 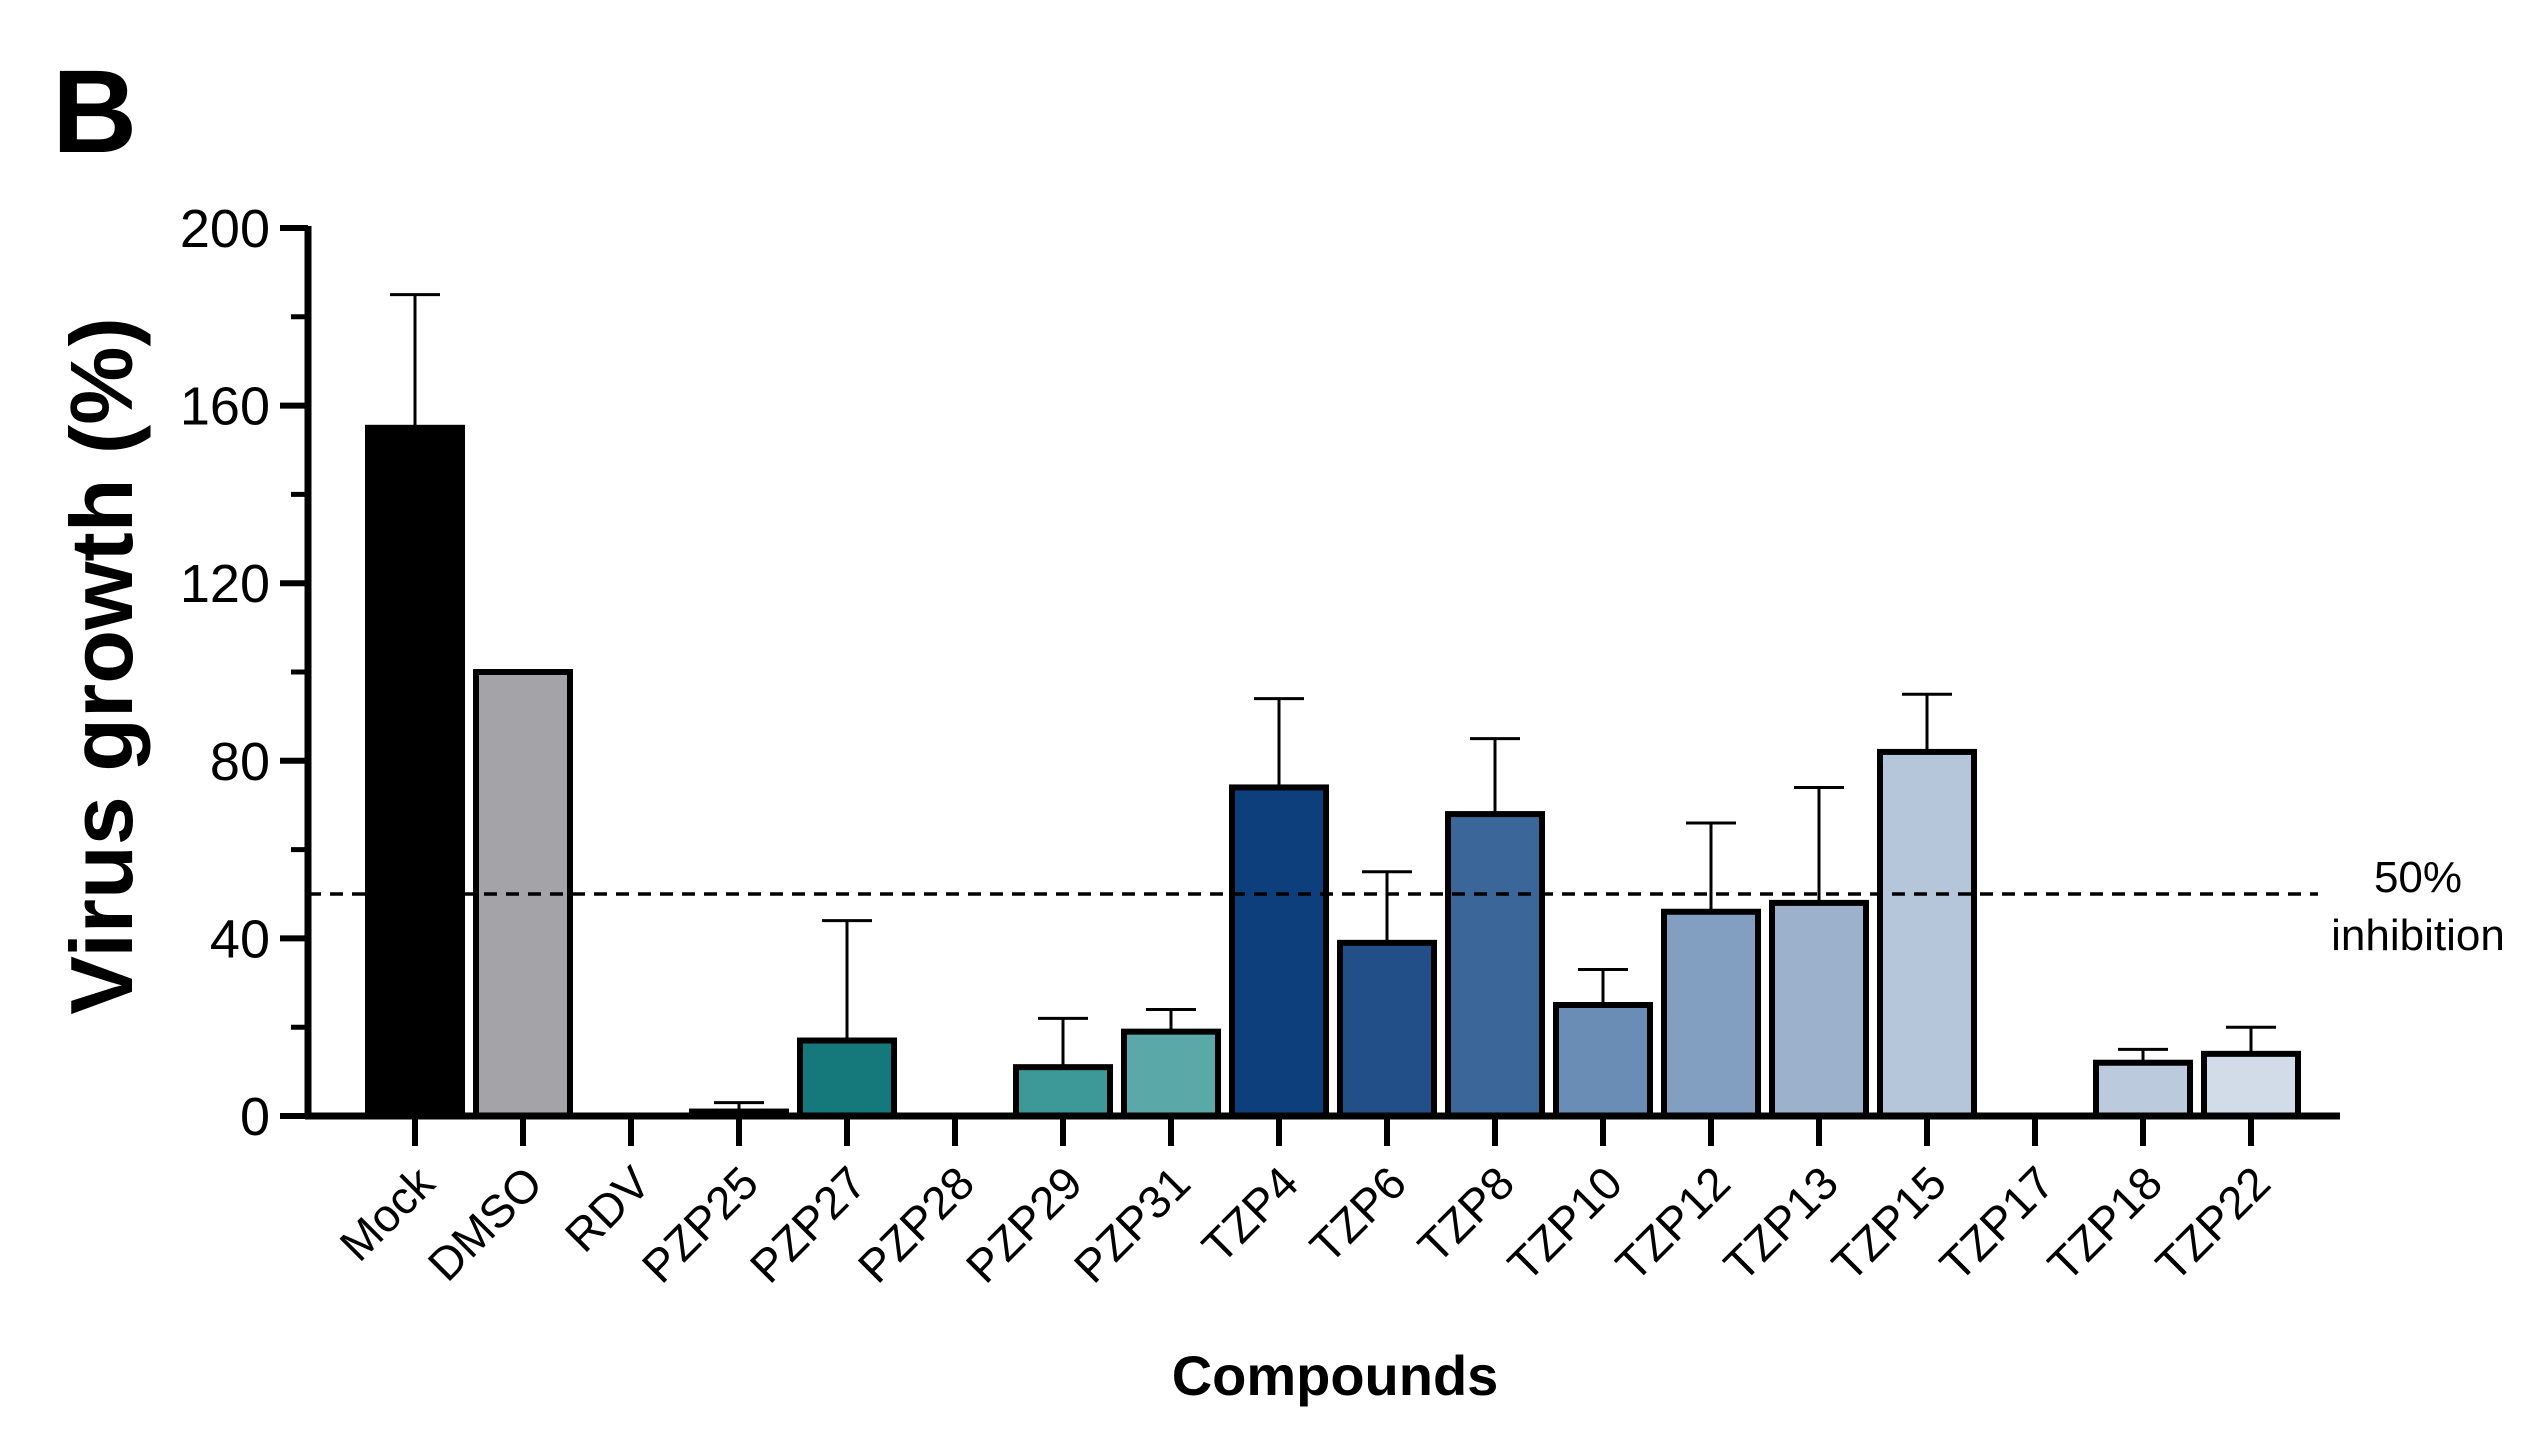 What do you see at coordinates (1781, 1223) in the screenshot?
I see `x-tick-label: TZP13` at bounding box center [1781, 1223].